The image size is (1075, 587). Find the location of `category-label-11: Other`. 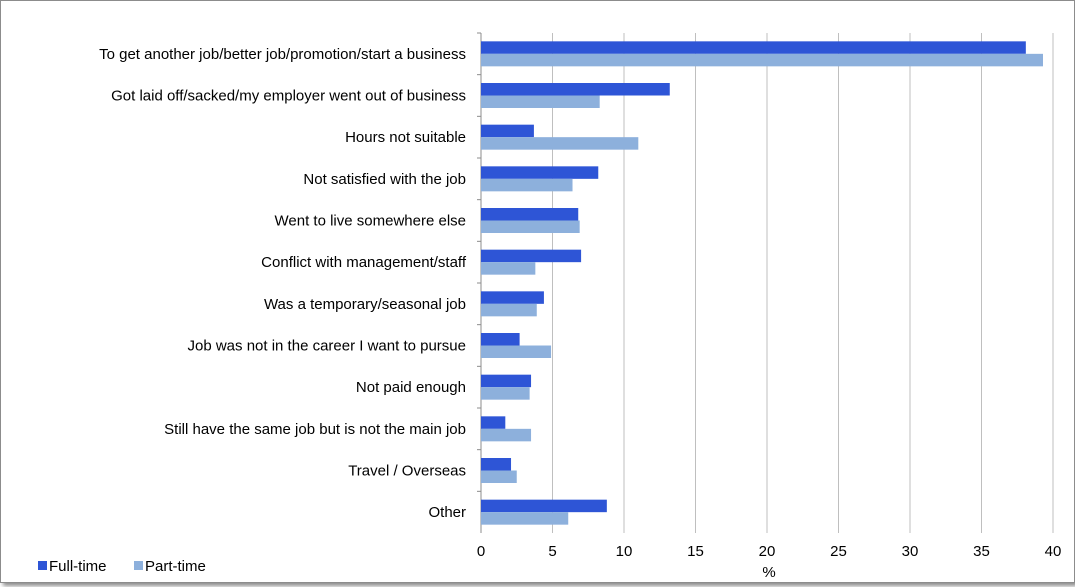

category-label-11: Other is located at coordinates (447, 512).